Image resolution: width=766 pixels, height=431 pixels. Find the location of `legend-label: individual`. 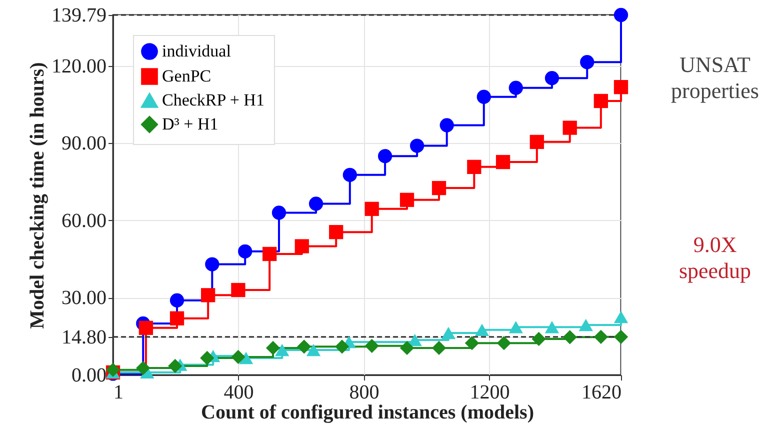

legend-label: individual is located at coordinates (197, 51).